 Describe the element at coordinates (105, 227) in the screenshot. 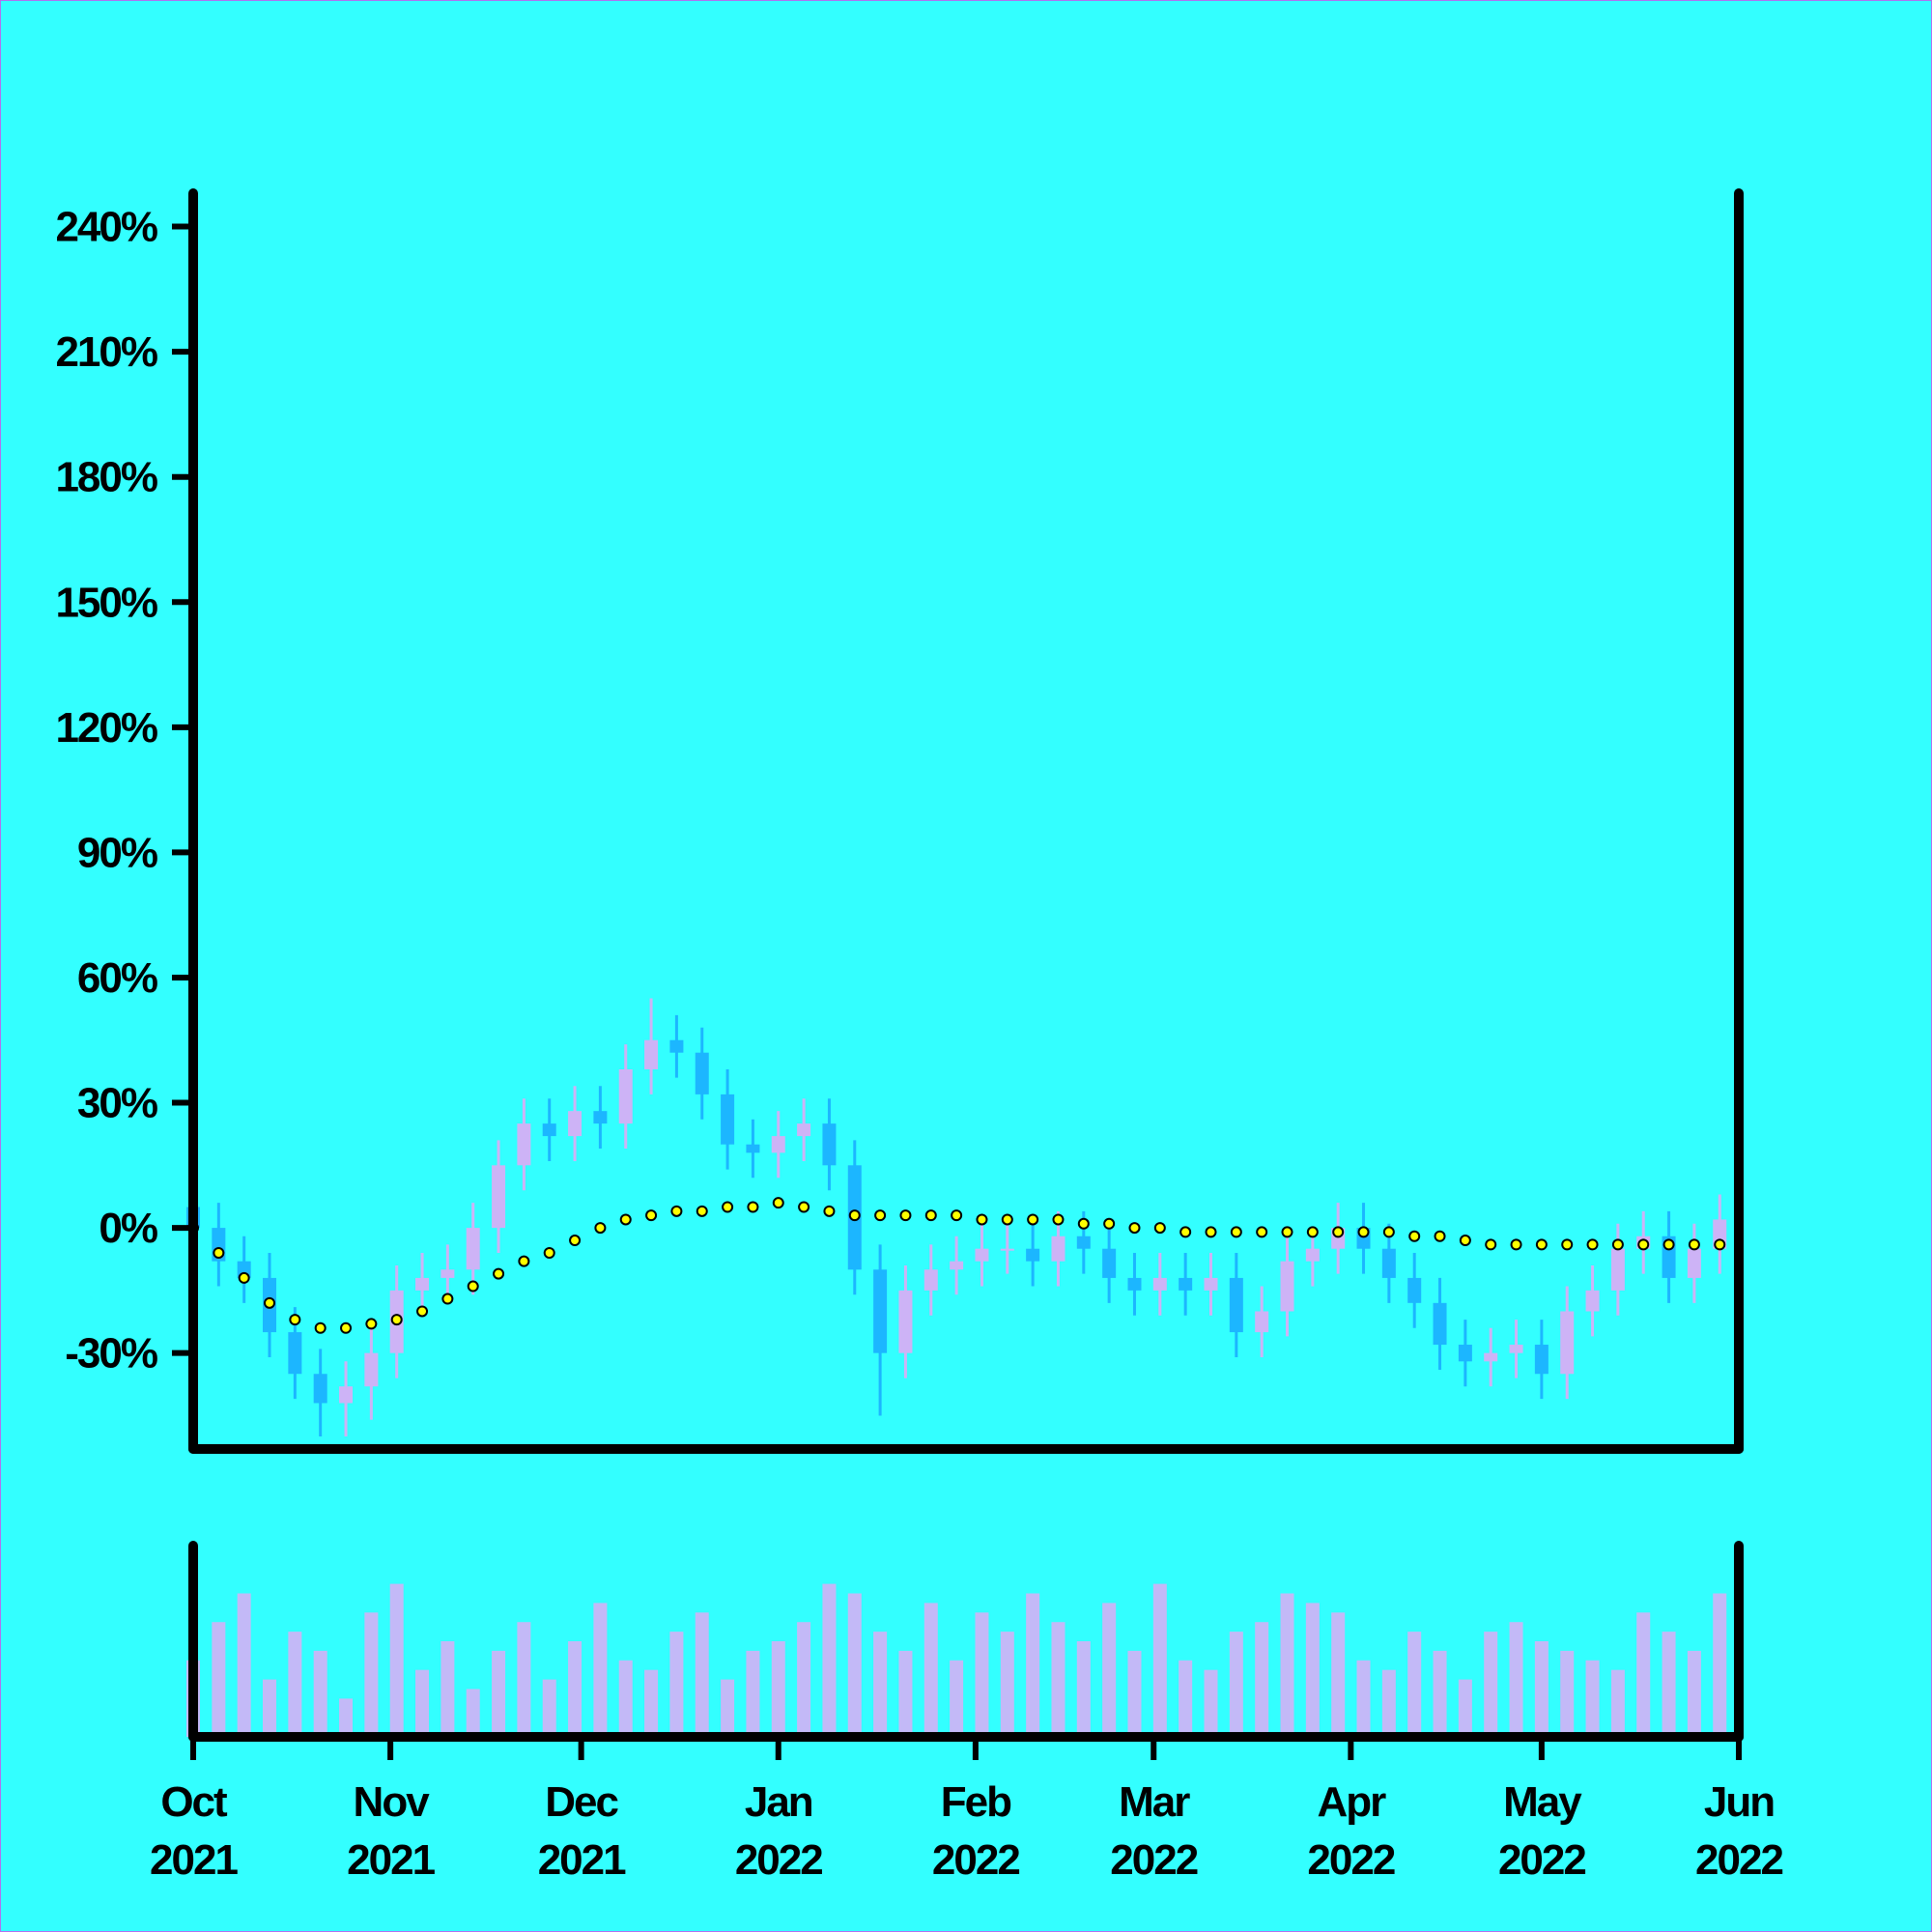

I see `y-tick-label: 240%` at that location.